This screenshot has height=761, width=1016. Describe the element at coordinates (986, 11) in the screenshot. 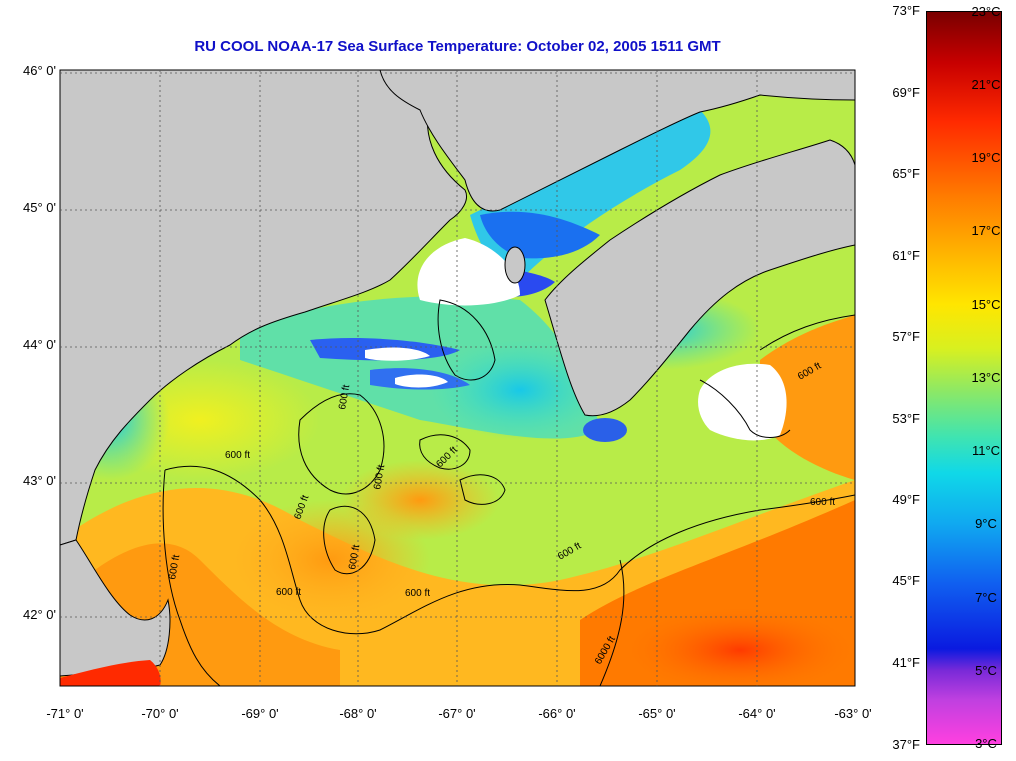

I see `colorbar-c-label: 23°C` at that location.